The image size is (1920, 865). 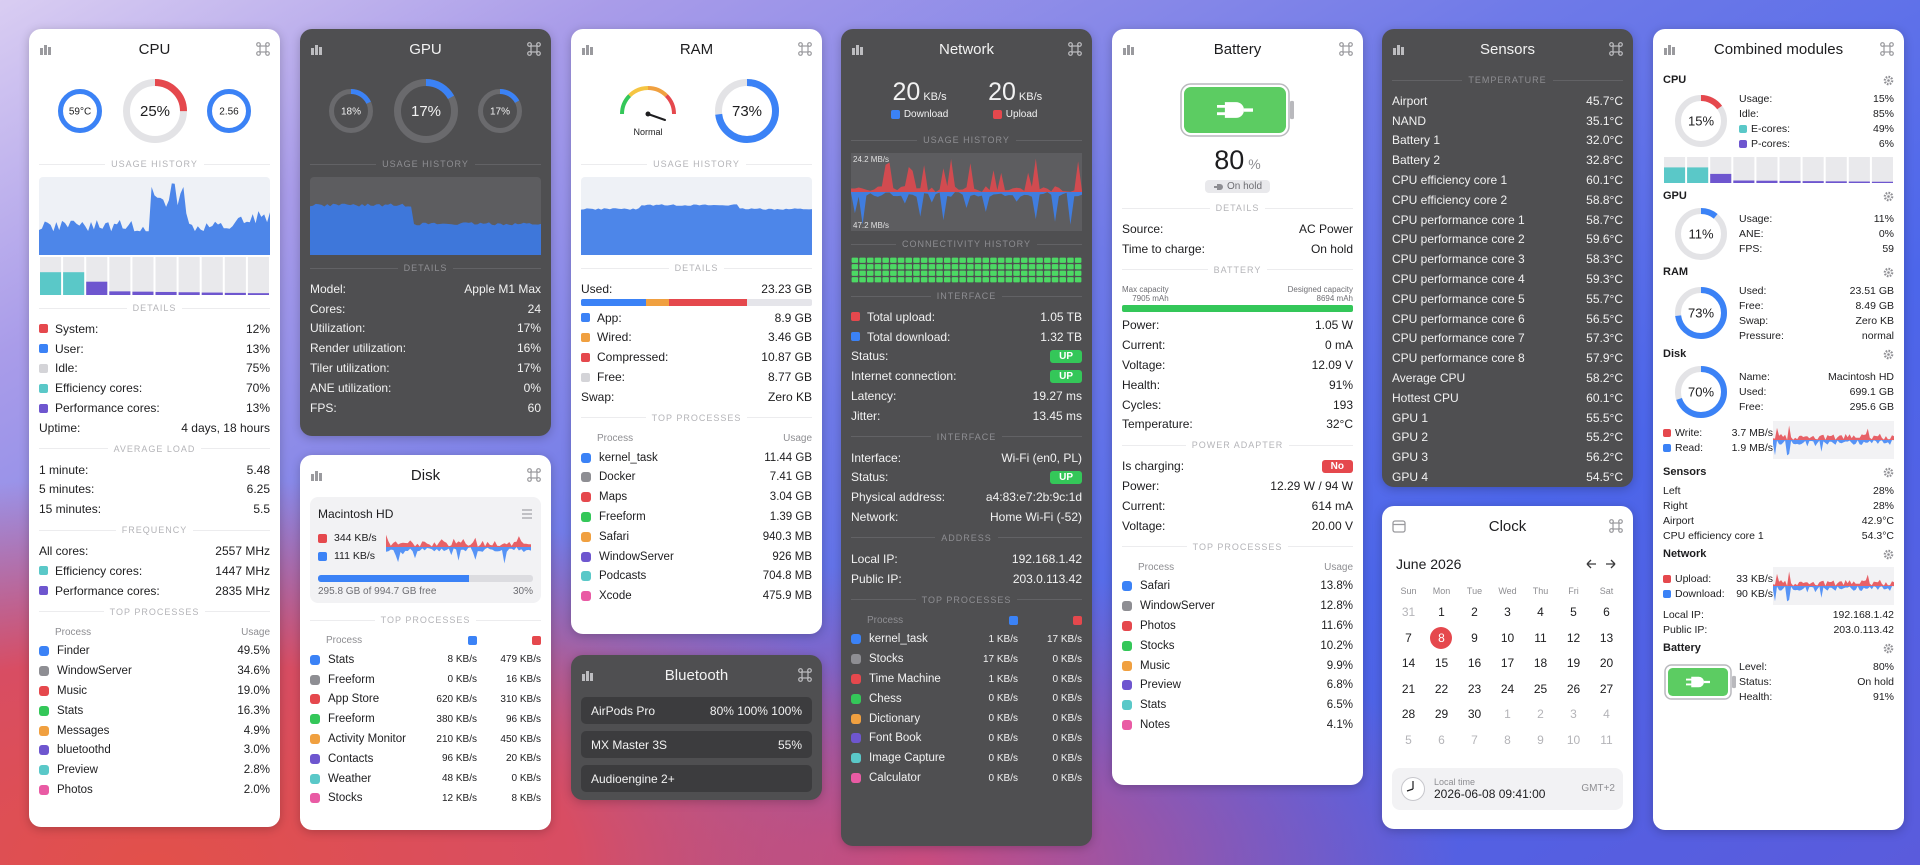 I want to click on app-icon, so click(x=1127, y=665).